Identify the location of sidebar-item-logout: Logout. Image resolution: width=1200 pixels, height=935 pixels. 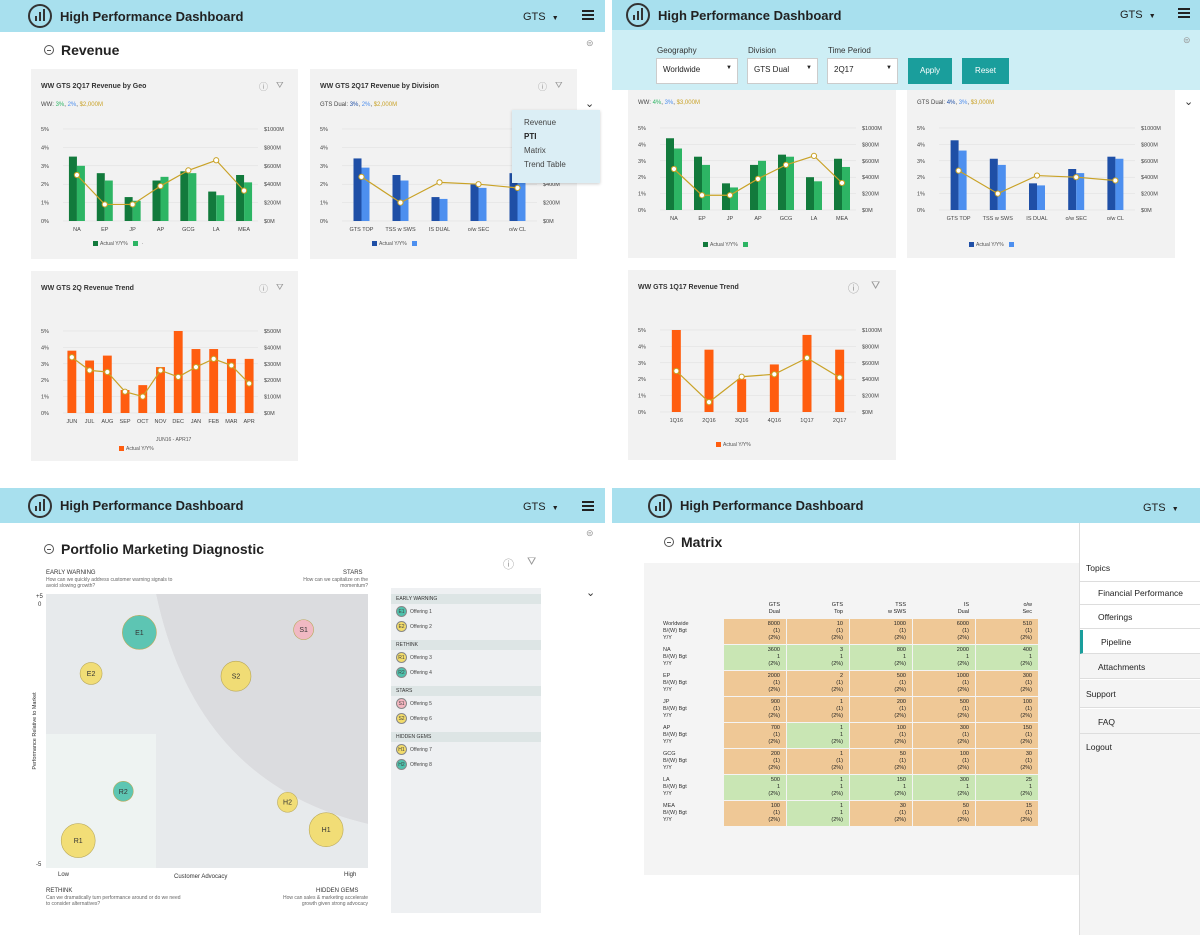
(1140, 834).